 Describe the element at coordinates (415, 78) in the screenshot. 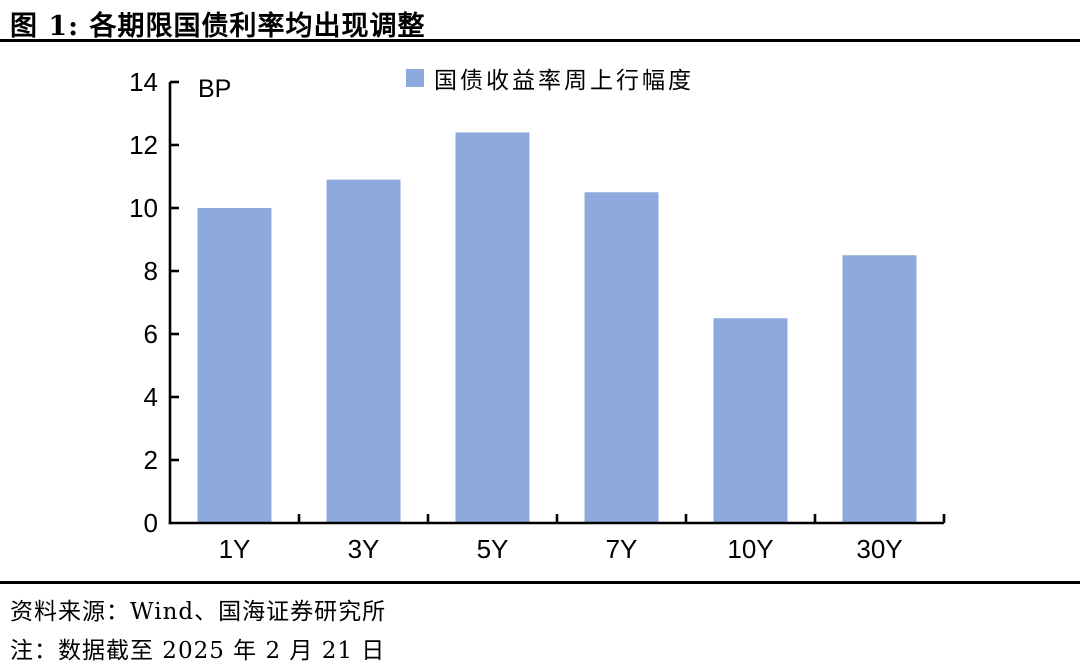

I see `legend-swatch` at that location.